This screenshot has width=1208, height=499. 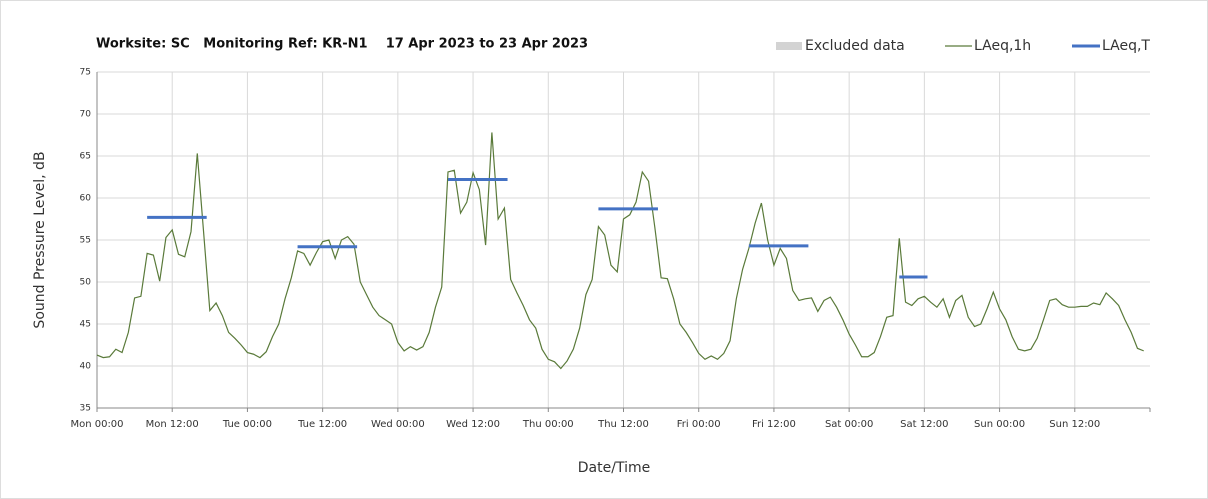 What do you see at coordinates (398, 424) in the screenshot?
I see `x-tick-label: Wed 00:00` at bounding box center [398, 424].